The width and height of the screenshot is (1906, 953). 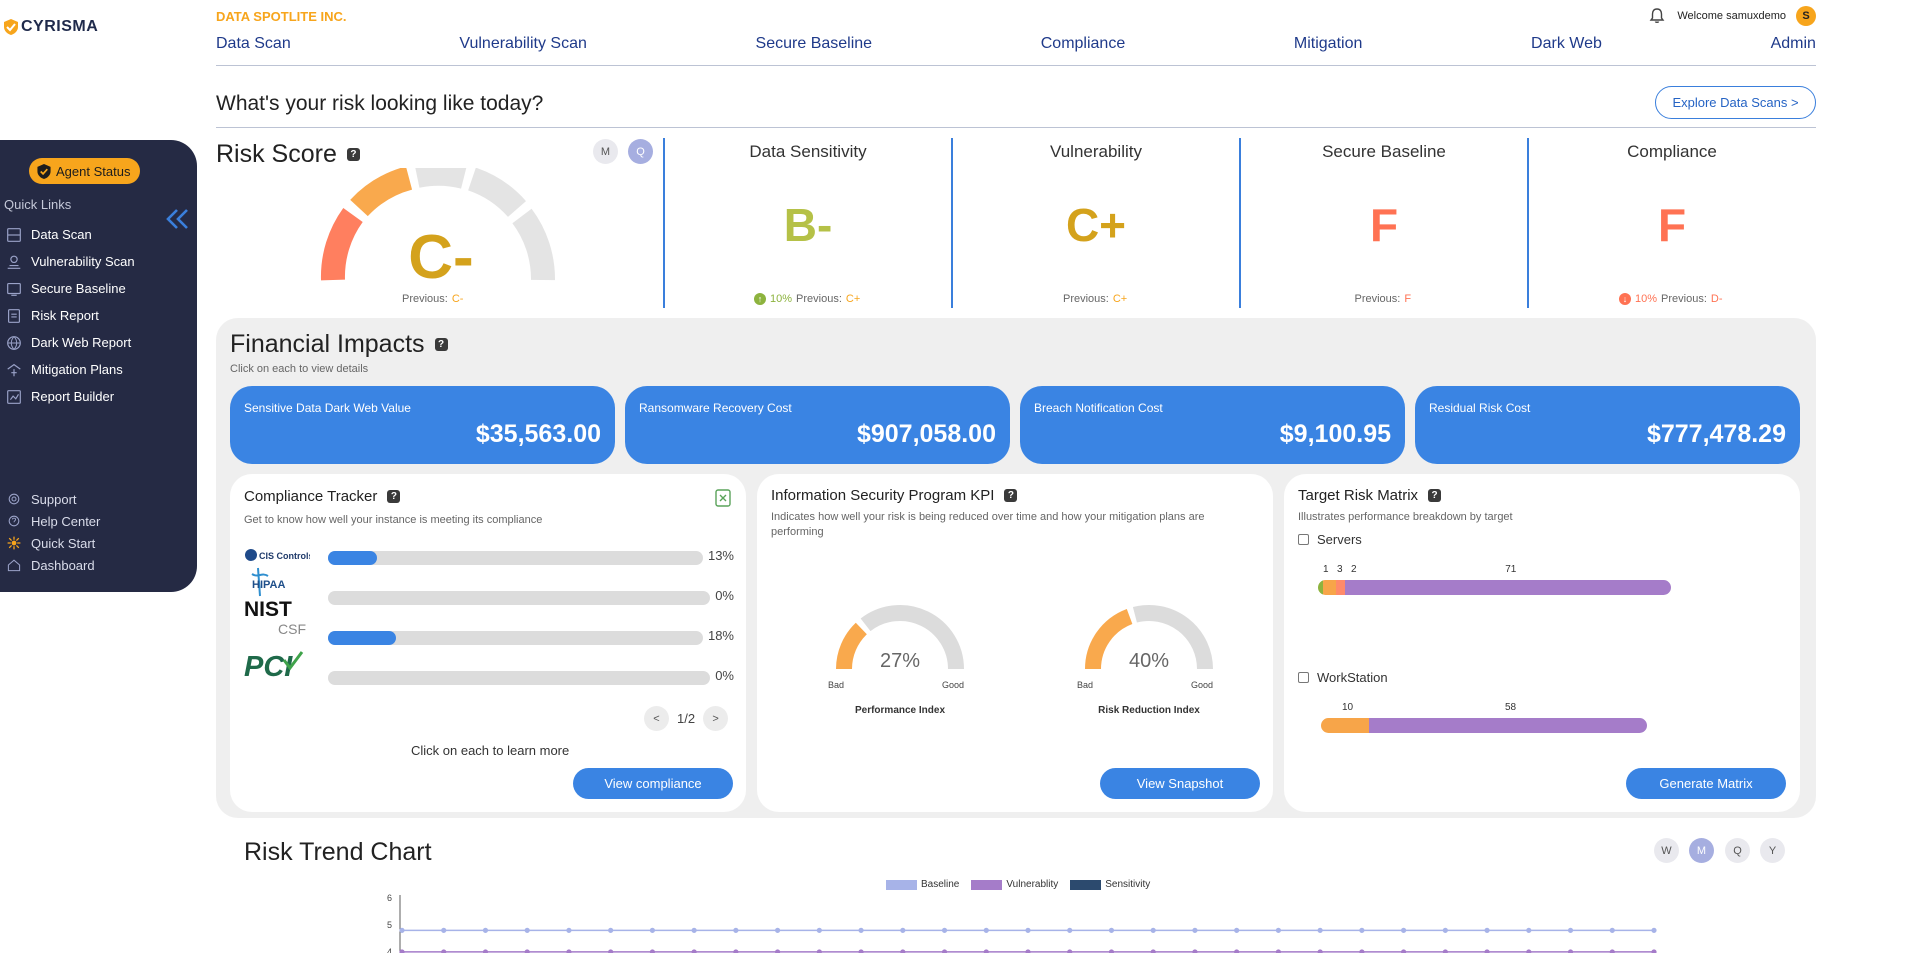 What do you see at coordinates (51, 27) in the screenshot?
I see `logo: CYRISMA` at bounding box center [51, 27].